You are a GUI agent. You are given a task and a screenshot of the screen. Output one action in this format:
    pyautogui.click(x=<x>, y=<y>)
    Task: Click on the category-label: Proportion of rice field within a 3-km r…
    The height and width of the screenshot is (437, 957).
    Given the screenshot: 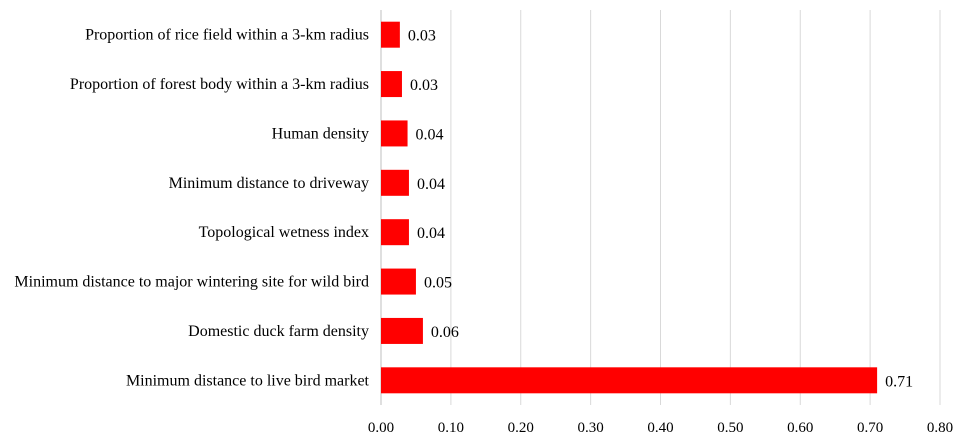 What is the action you would take?
    pyautogui.click(x=227, y=35)
    